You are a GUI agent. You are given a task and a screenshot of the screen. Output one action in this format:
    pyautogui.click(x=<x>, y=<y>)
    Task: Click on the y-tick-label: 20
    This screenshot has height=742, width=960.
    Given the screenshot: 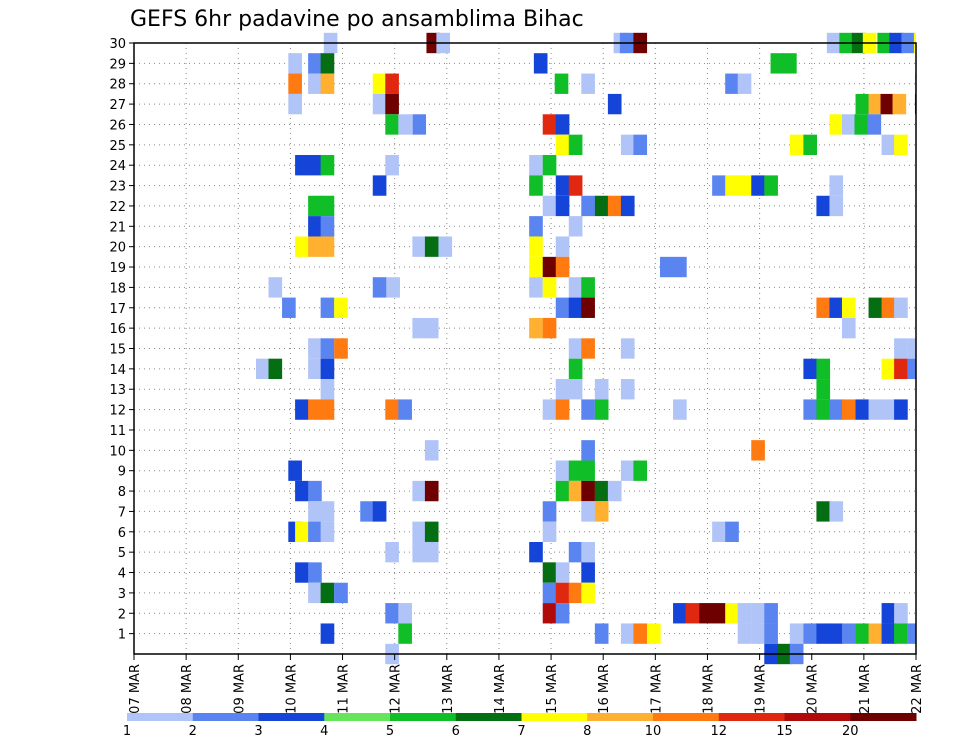 What is the action you would take?
    pyautogui.click(x=117, y=248)
    